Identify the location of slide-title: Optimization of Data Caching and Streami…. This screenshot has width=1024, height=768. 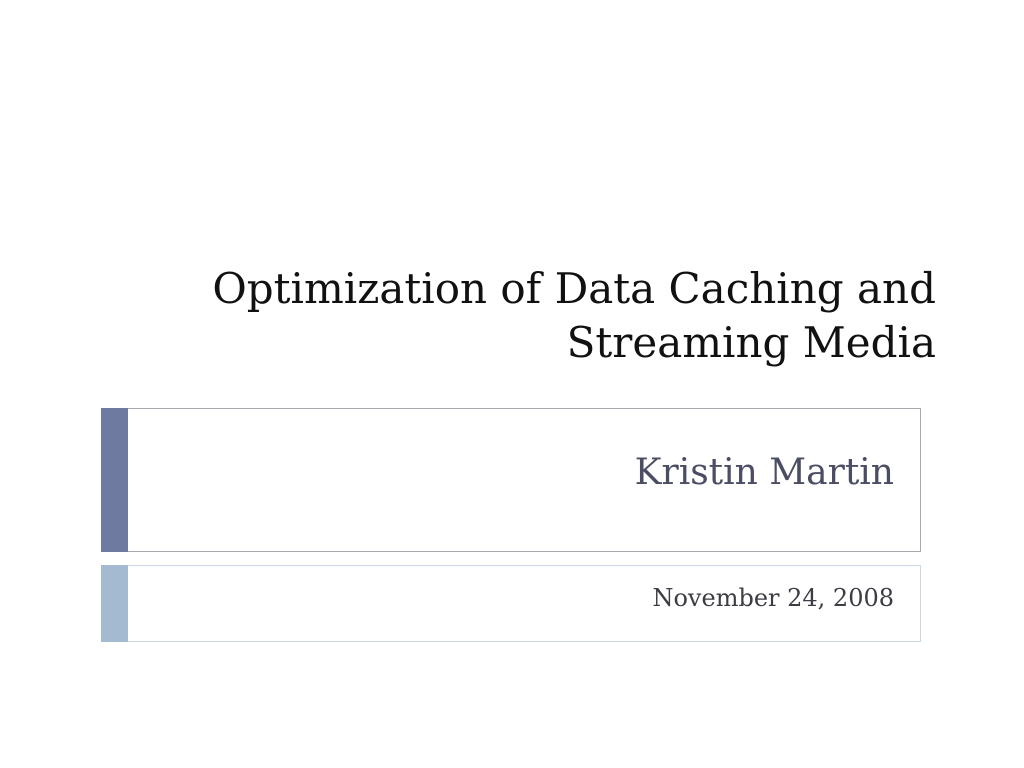
(536, 316).